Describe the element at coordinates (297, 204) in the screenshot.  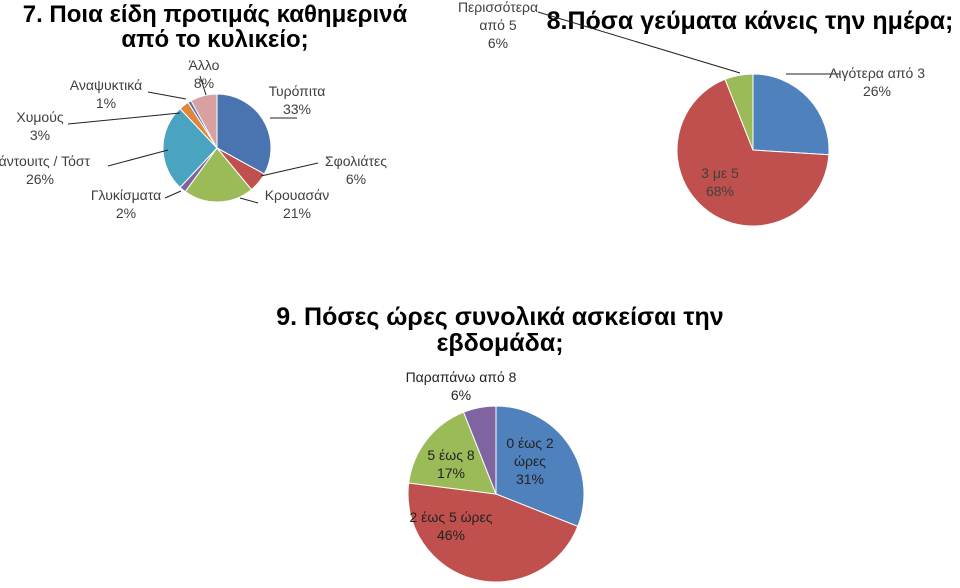
I see `pie1-label-3: Κρουασάν 21%` at that location.